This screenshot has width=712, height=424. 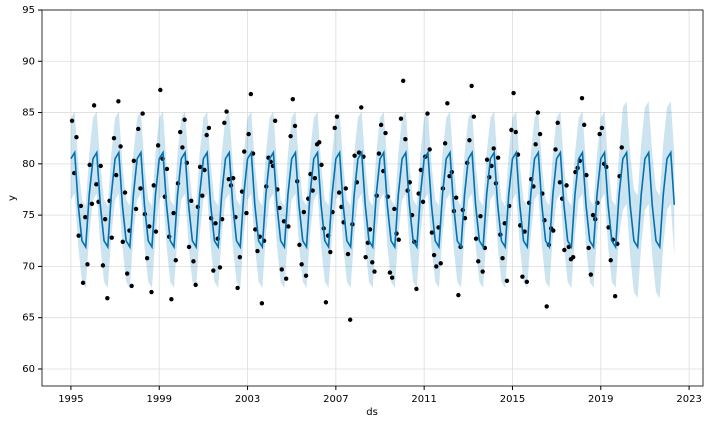 What do you see at coordinates (423, 399) in the screenshot?
I see `x-tick-label: 2011` at bounding box center [423, 399].